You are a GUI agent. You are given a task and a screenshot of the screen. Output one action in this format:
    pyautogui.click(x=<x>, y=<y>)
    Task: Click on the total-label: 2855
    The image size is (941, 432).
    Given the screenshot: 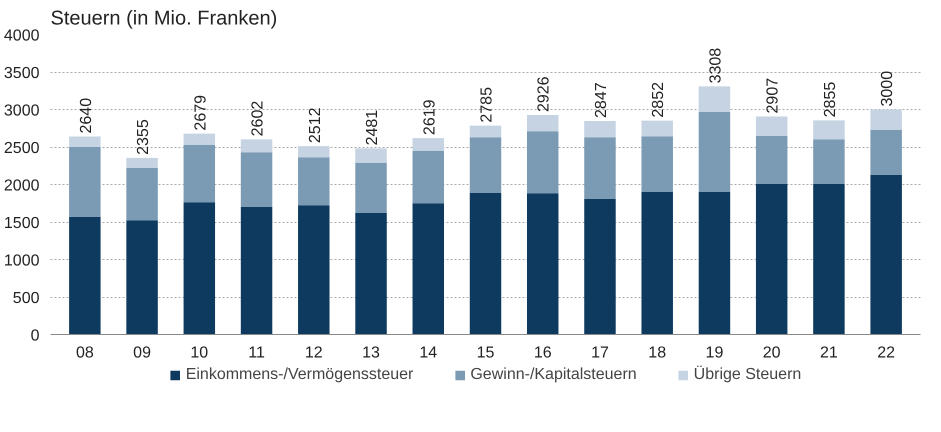 What is the action you would take?
    pyautogui.click(x=830, y=100)
    